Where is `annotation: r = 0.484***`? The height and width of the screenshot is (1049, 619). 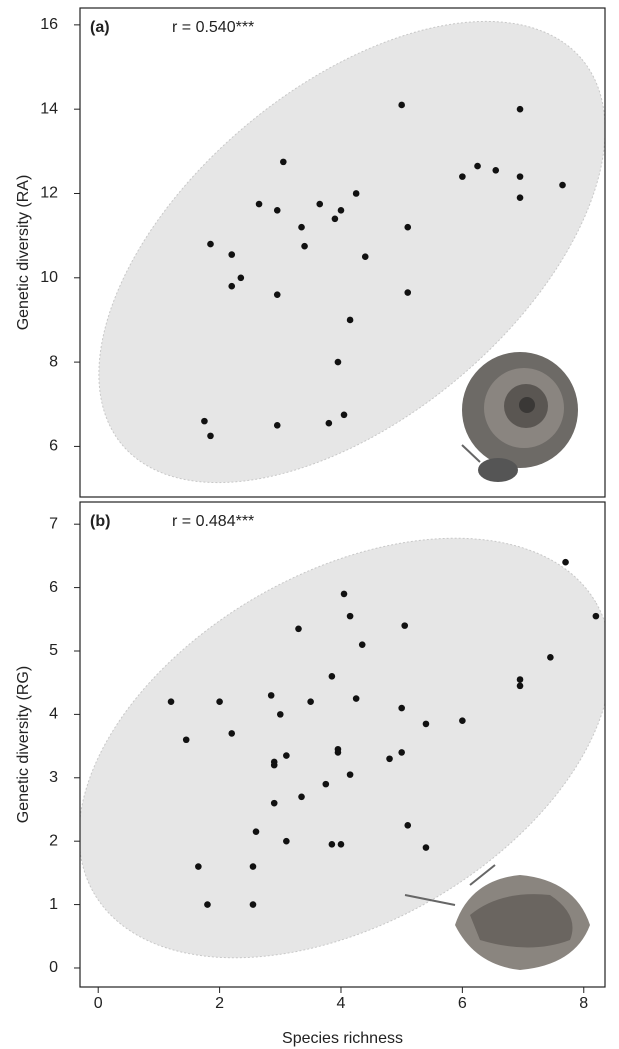
annotation: r = 0.484*** is located at coordinates (213, 521).